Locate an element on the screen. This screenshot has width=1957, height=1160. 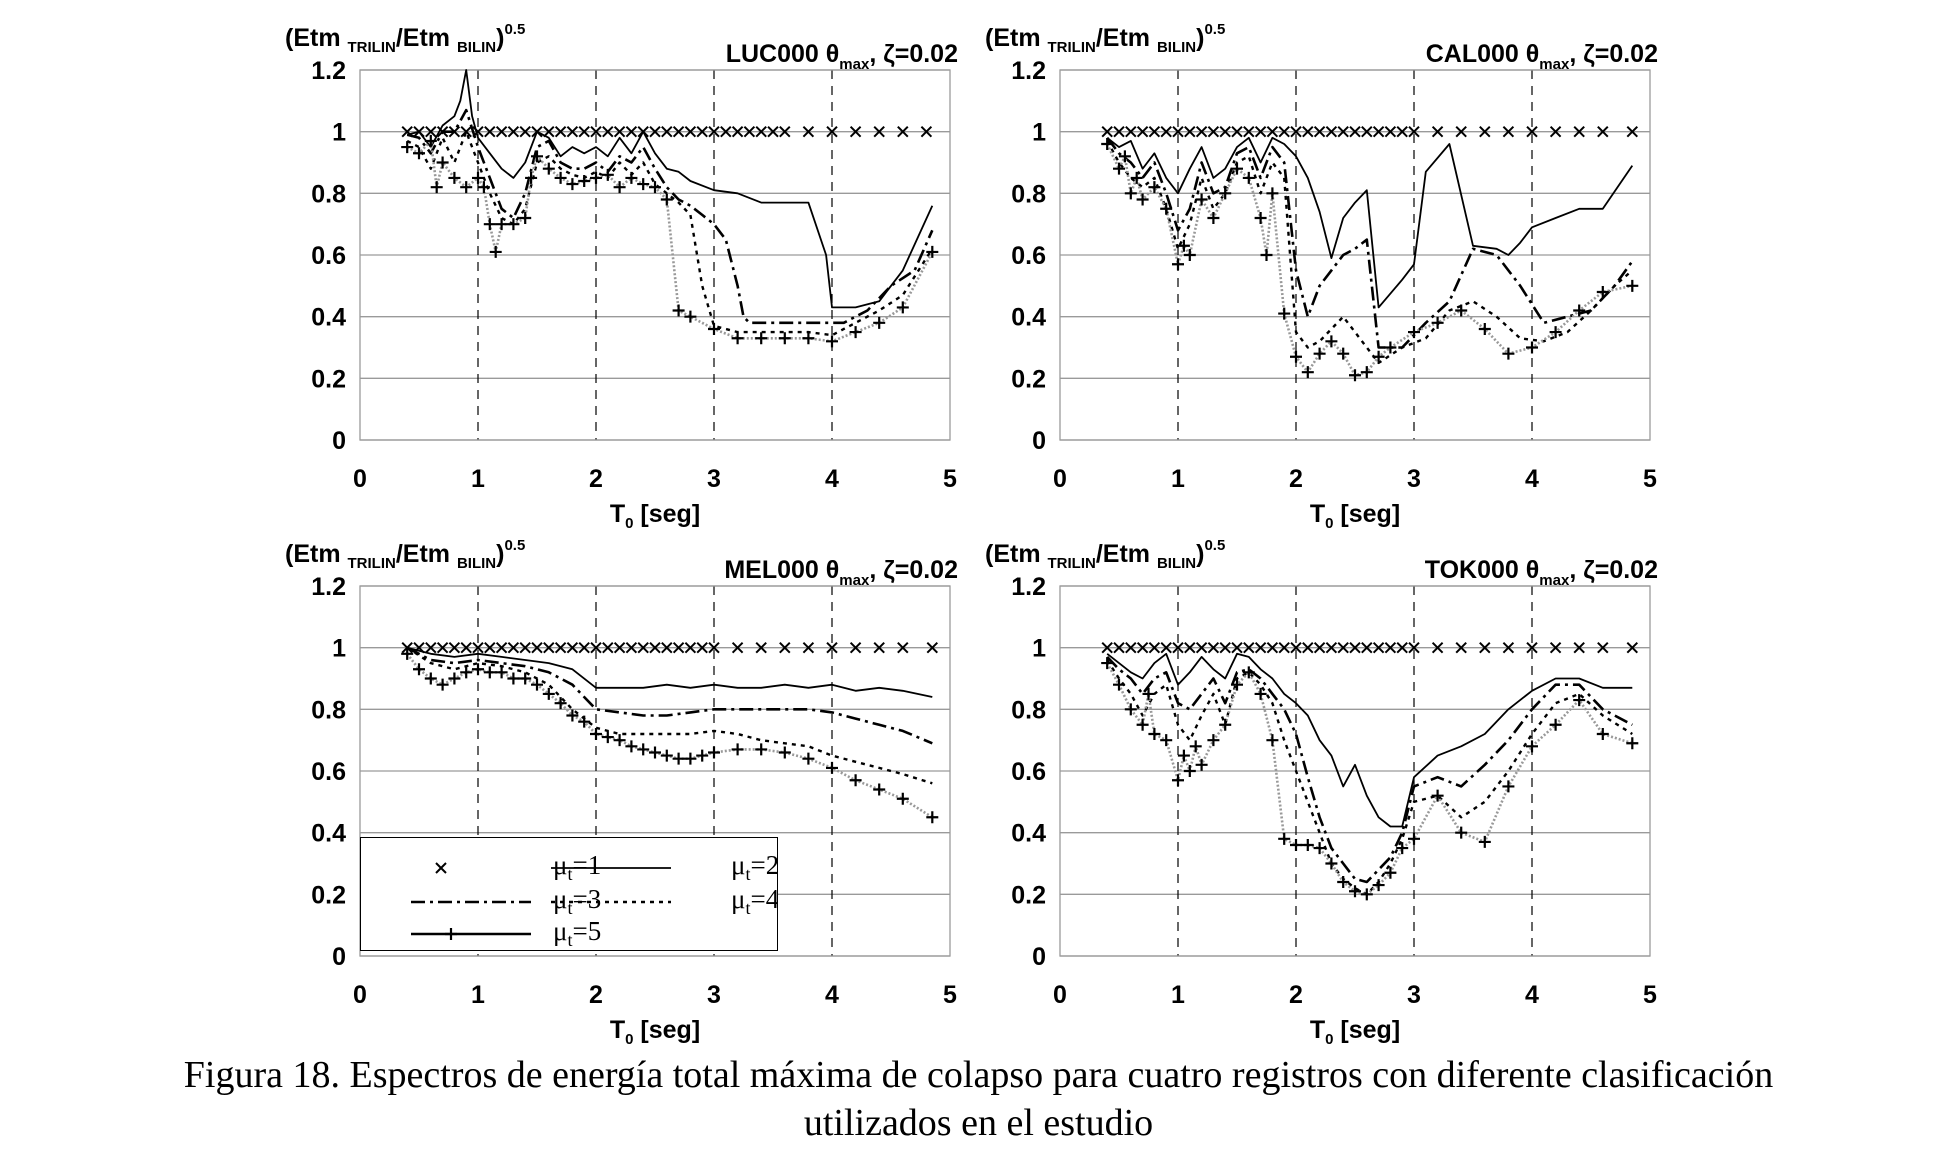
y-tick-label: 1 is located at coordinates (339, 133).